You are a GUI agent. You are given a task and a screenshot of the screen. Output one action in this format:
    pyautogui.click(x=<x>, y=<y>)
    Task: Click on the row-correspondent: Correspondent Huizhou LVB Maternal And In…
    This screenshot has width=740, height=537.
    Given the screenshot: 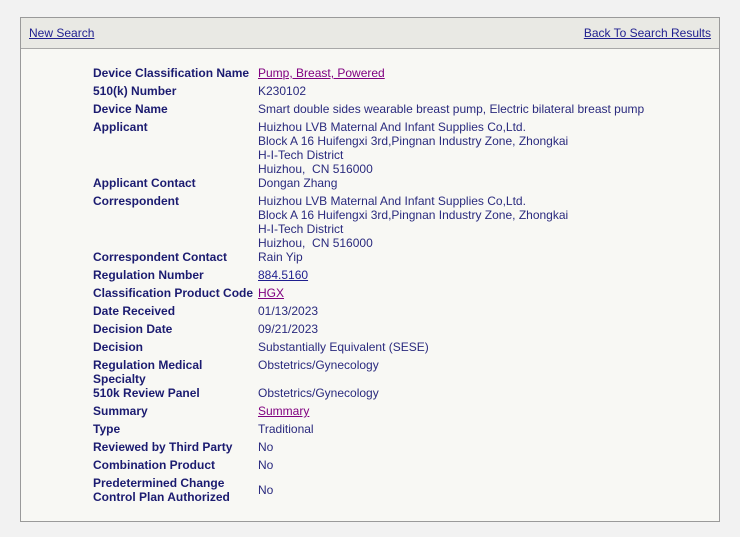 What is the action you would take?
    pyautogui.click(x=368, y=222)
    